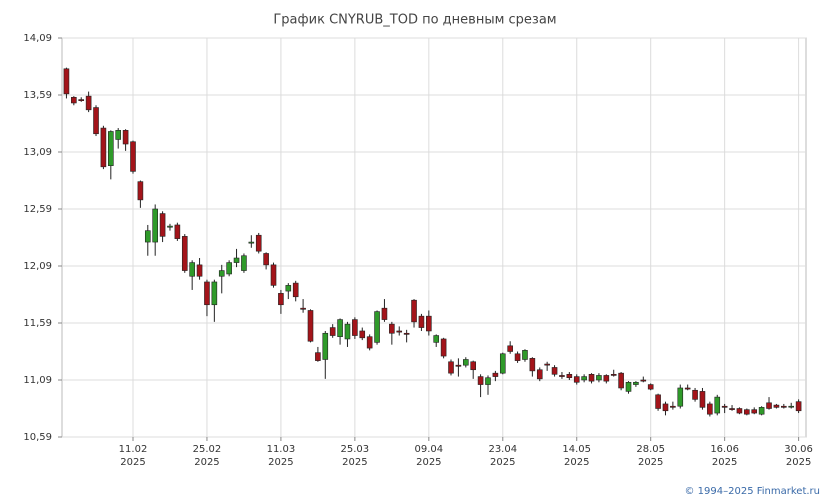 The width and height of the screenshot is (830, 504). I want to click on x-tick-label: 28.05, so click(650, 449).